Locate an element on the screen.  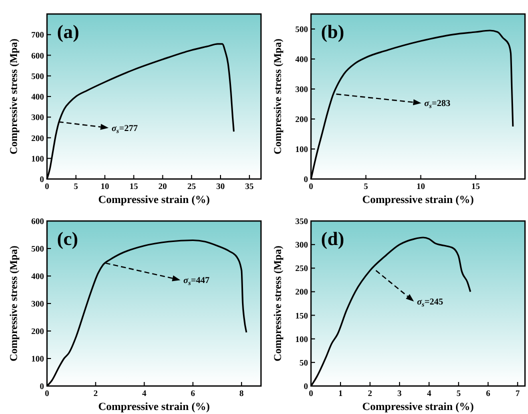
y-tick-label: 700 is located at coordinates (37, 35).